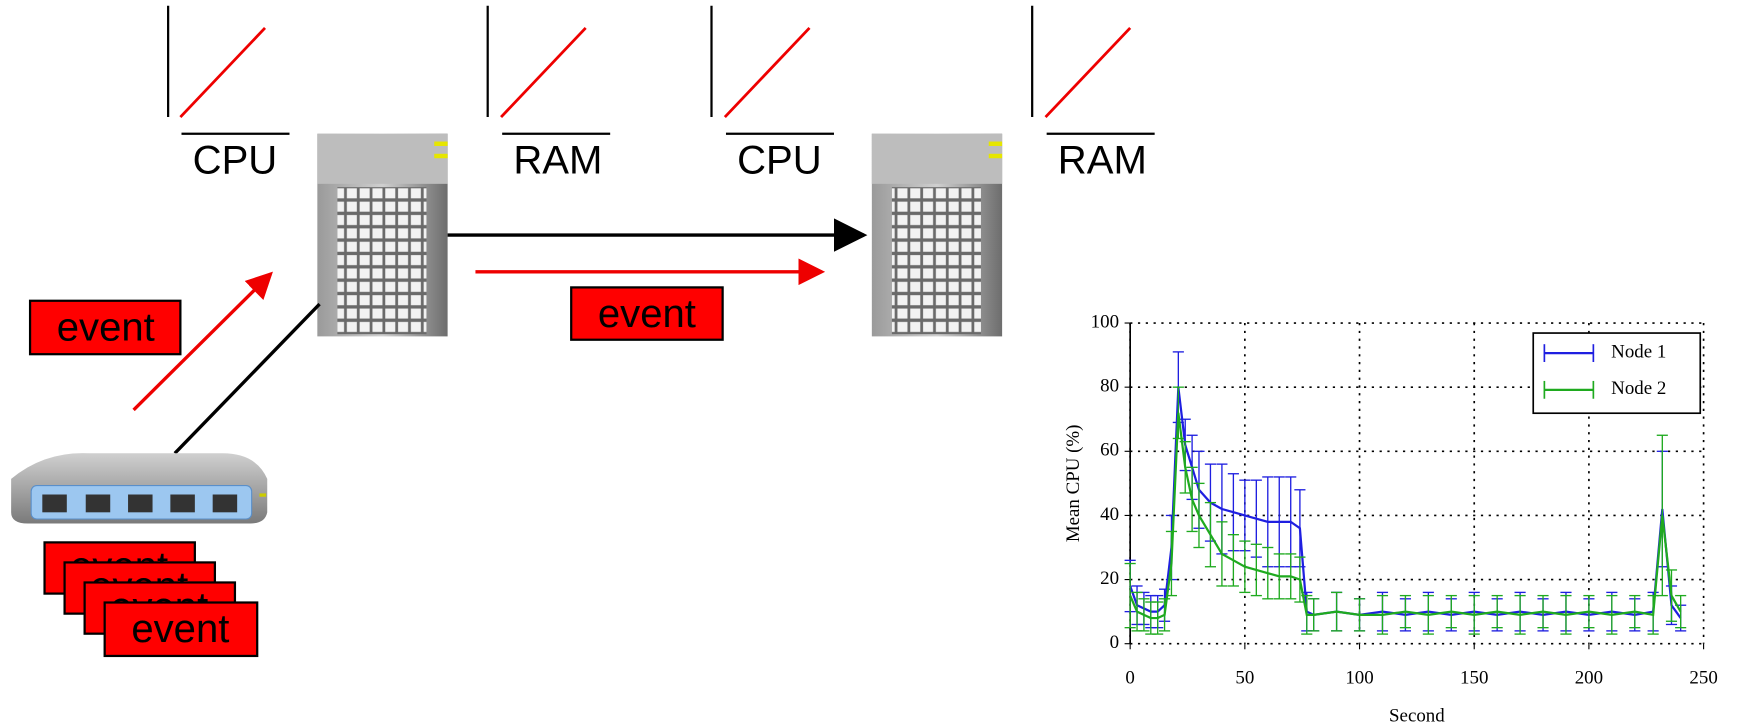  What do you see at coordinates (1359, 678) in the screenshot?
I see `x-tick-label: 100` at bounding box center [1359, 678].